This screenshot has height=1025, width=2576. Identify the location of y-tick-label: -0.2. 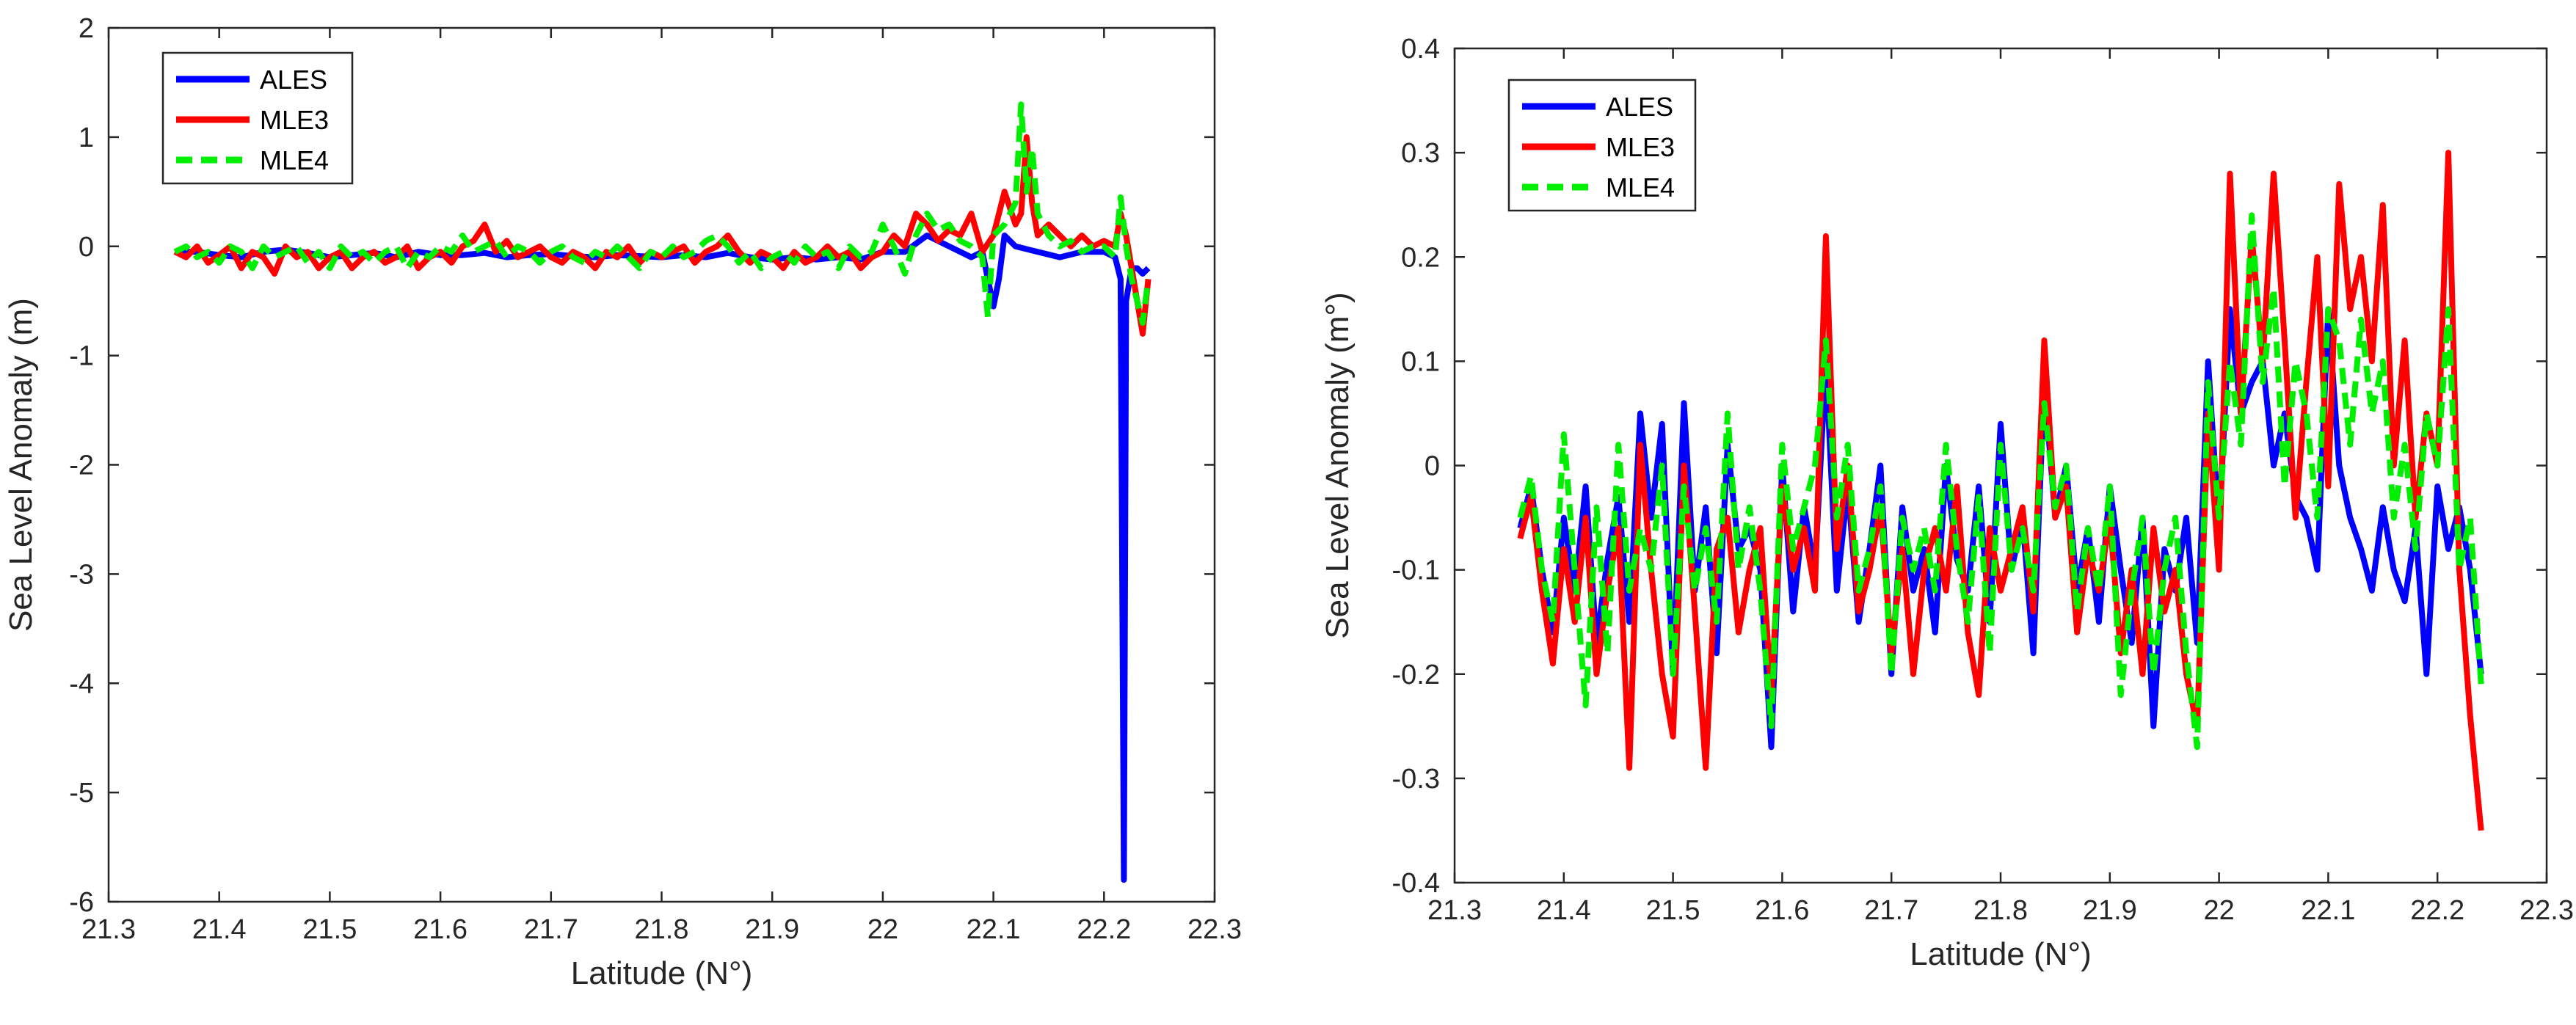
(1416, 675).